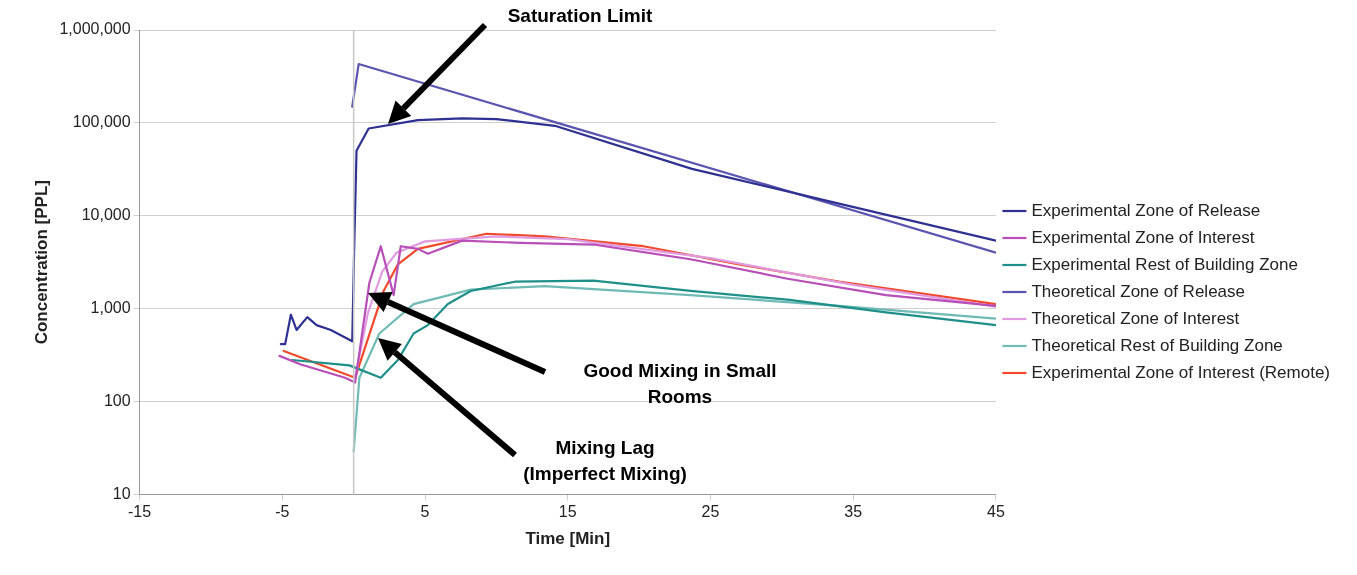 Image resolution: width=1357 pixels, height=575 pixels. Describe the element at coordinates (101, 122) in the screenshot. I see `y-tick-label: 100,000` at that location.